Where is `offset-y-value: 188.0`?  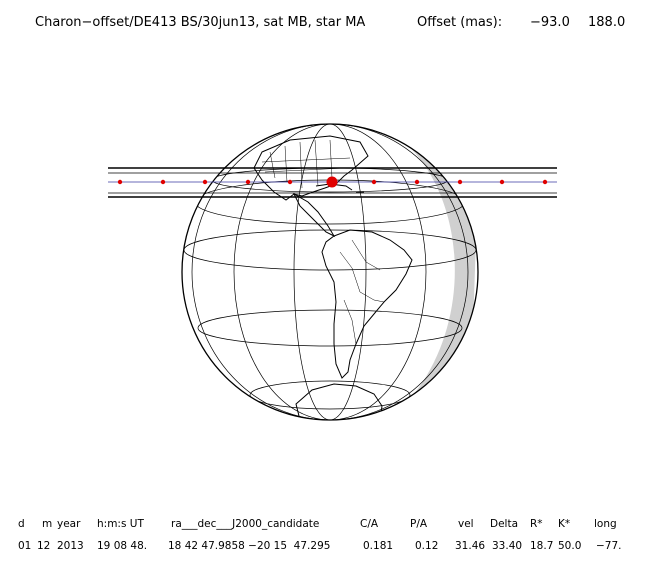
offset-y-value: 188.0 is located at coordinates (607, 22).